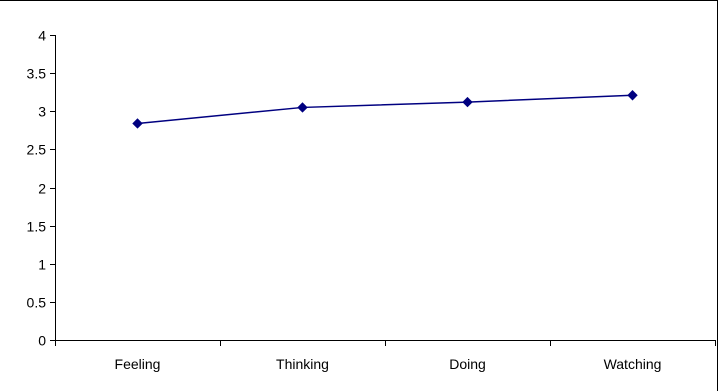 The height and width of the screenshot is (391, 718). Describe the element at coordinates (42, 341) in the screenshot. I see `y-tick-label: 0` at that location.